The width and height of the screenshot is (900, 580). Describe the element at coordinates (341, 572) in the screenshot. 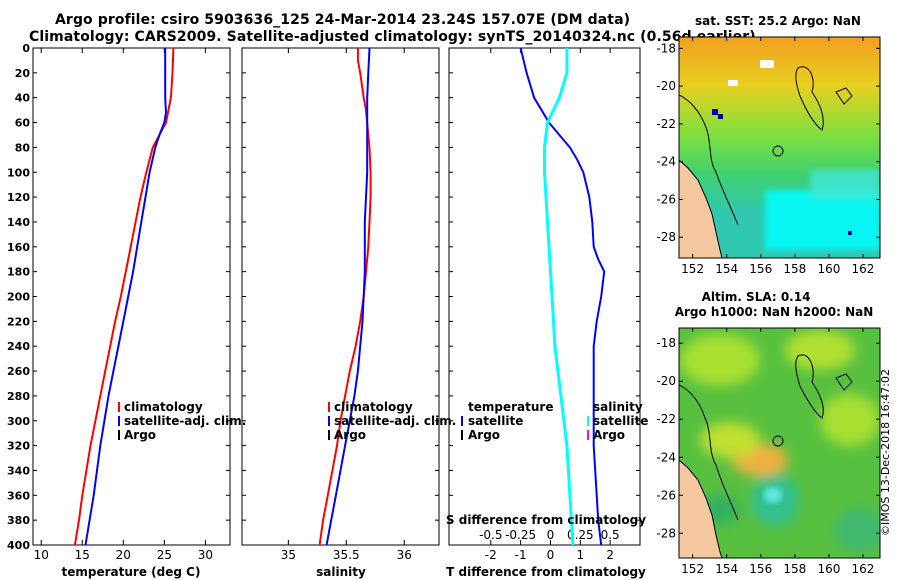

I see `salinity-xlabel: salinity` at that location.